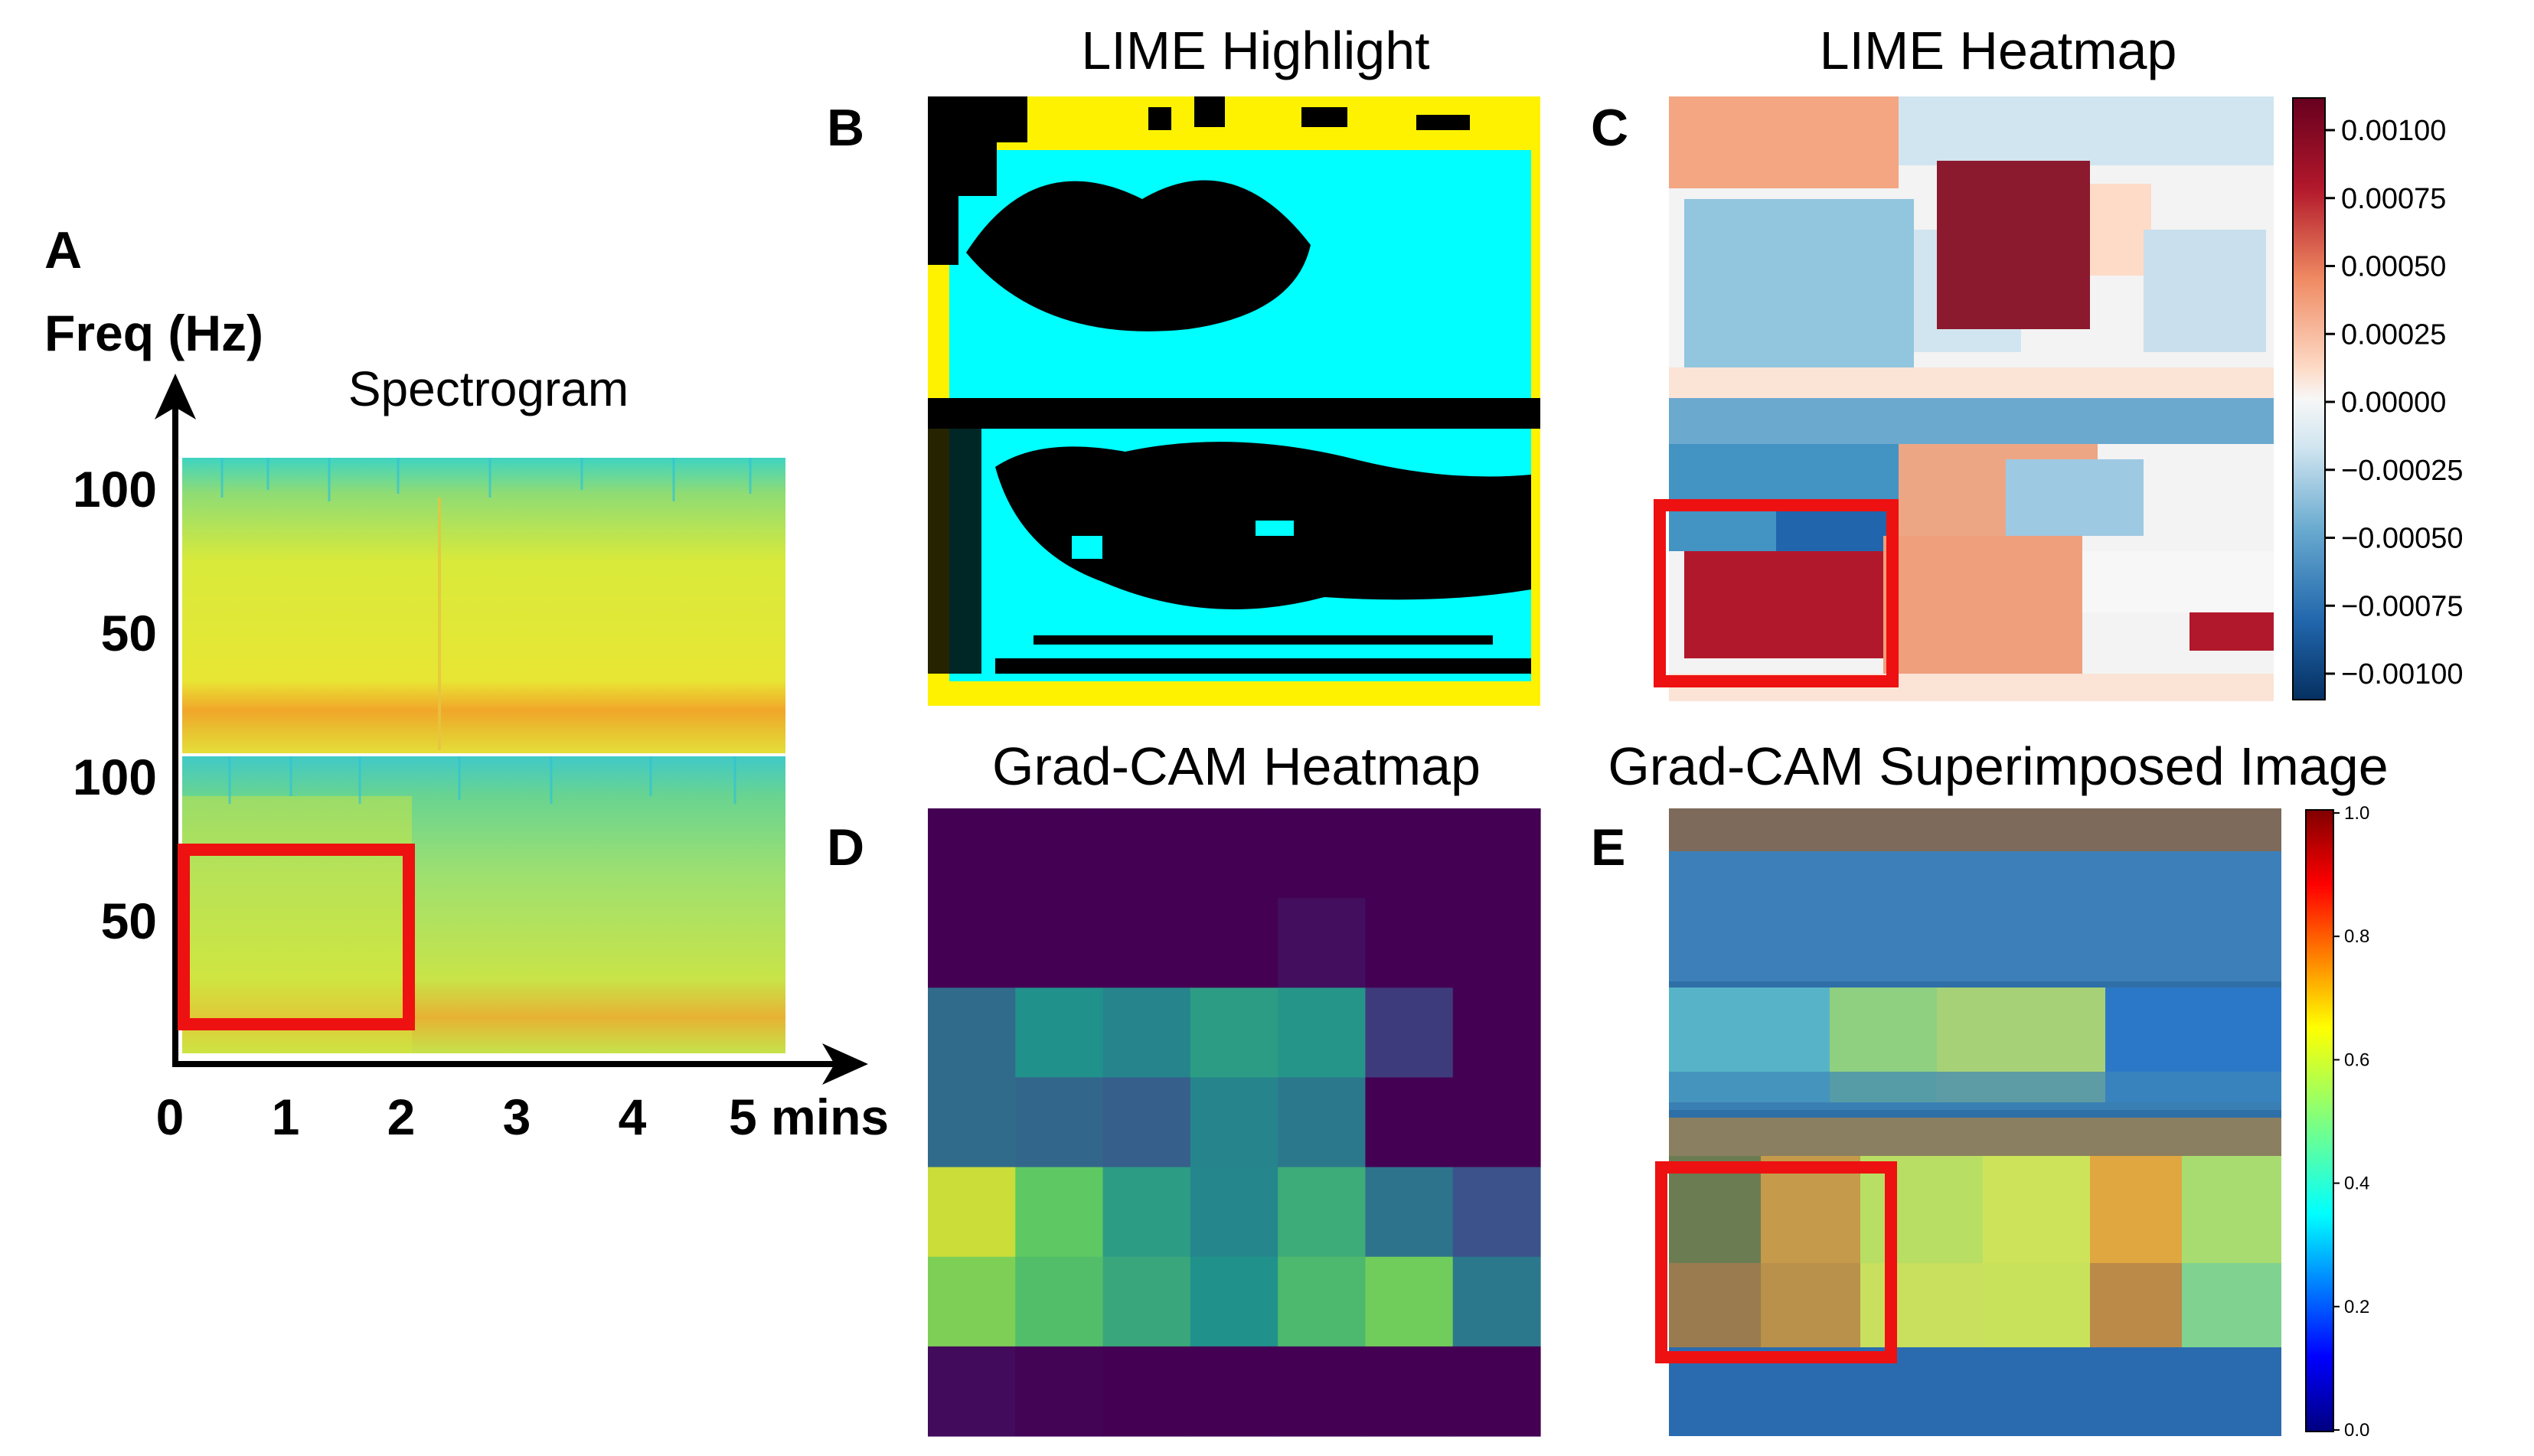  Describe the element at coordinates (1975, 1122) in the screenshot. I see `grad-cam-superimposed-image` at that location.